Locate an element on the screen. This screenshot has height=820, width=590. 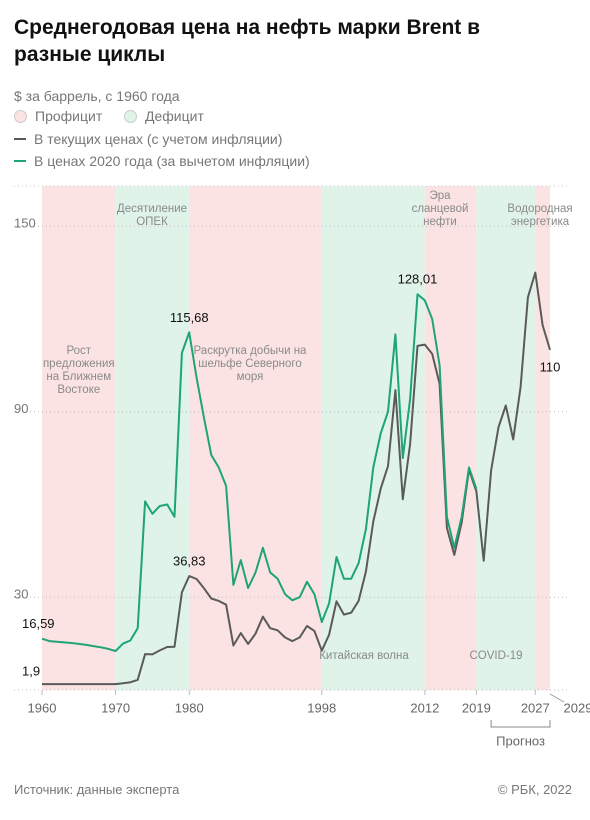
x-tick-label: 2019 is located at coordinates (476, 707).